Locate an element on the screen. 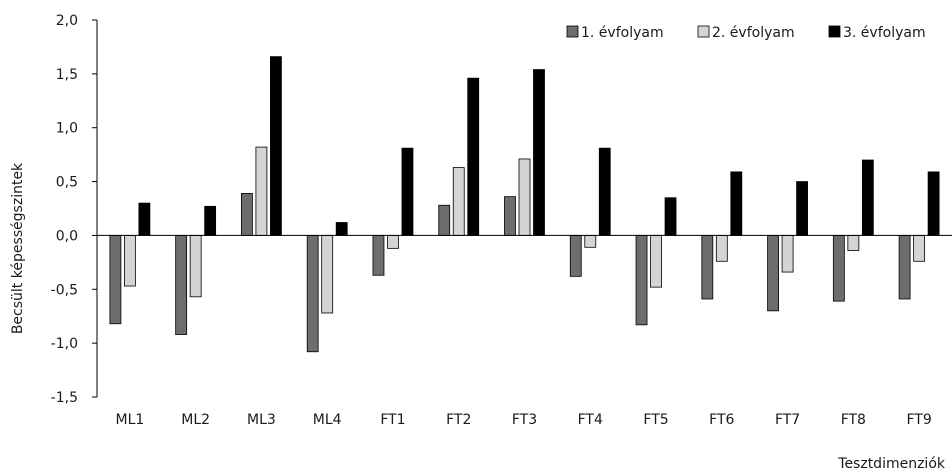 Image resolution: width=952 pixels, height=475 pixels. y-tick-label: -0,5 is located at coordinates (64, 290).